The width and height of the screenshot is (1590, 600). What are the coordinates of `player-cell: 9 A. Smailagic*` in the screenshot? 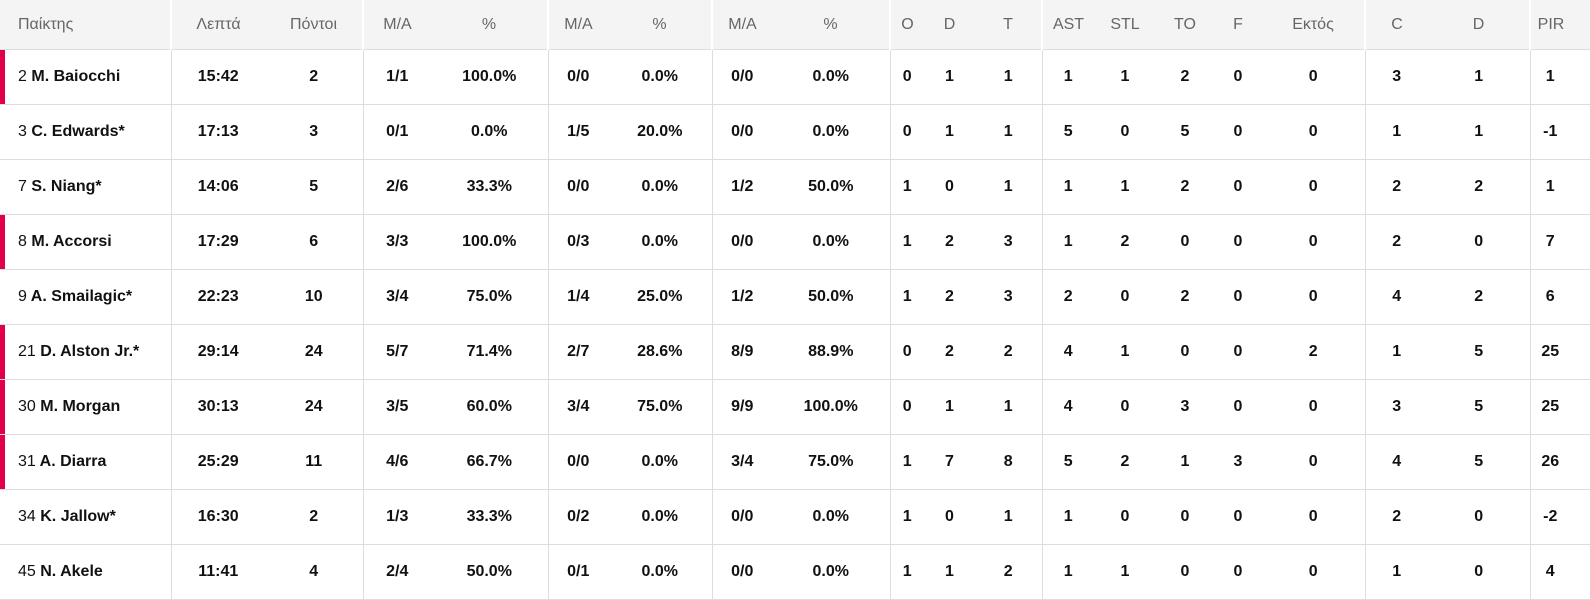 It's located at (86, 297).